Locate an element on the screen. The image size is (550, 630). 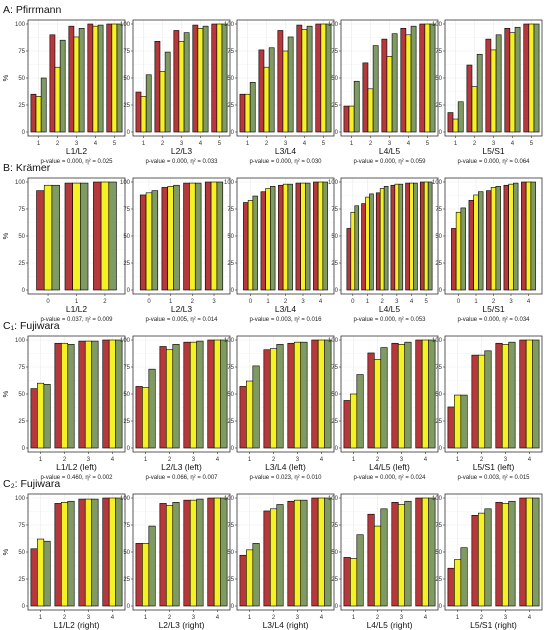
panel-x-label: L2/L3 (left) is located at coordinates (181, 467).